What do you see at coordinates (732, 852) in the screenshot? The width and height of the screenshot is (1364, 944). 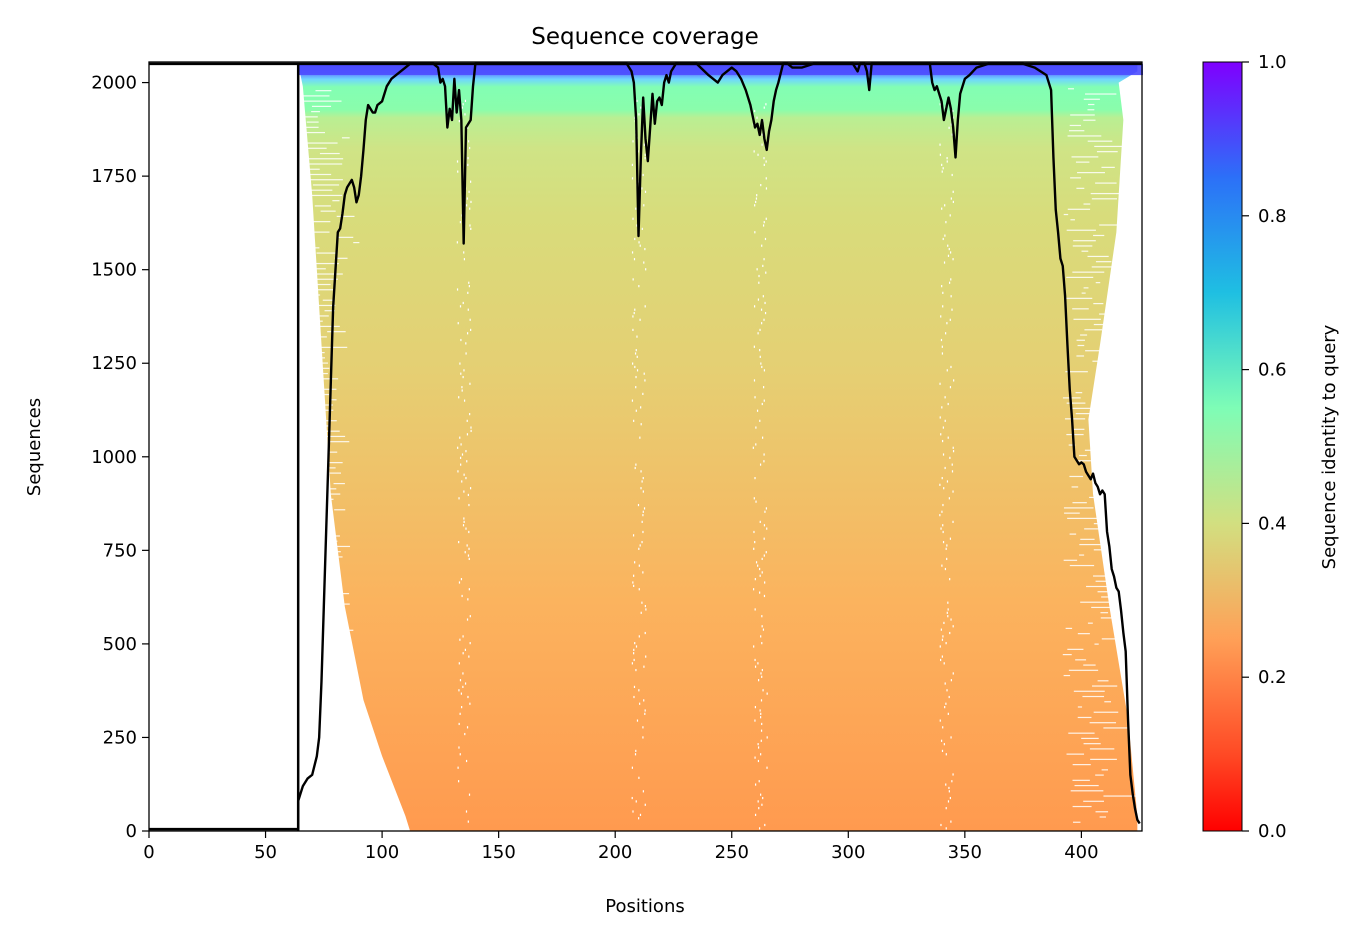 I see `x-tick-label: 250` at bounding box center [732, 852].